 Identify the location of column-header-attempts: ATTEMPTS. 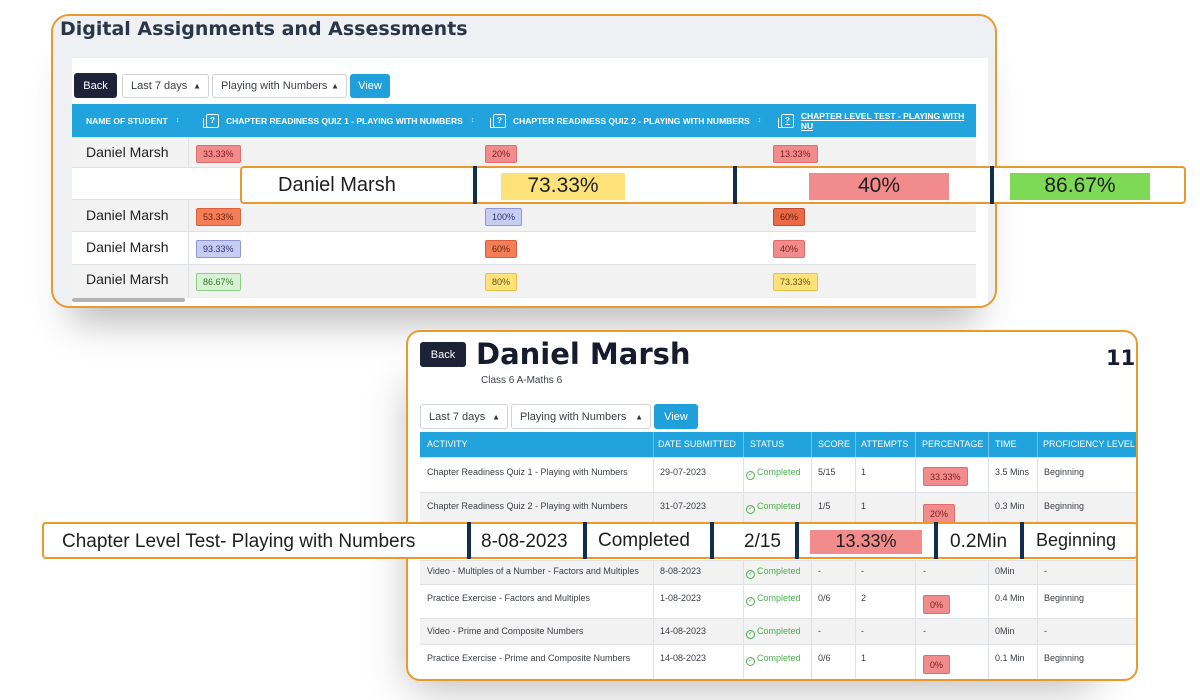
(885, 444).